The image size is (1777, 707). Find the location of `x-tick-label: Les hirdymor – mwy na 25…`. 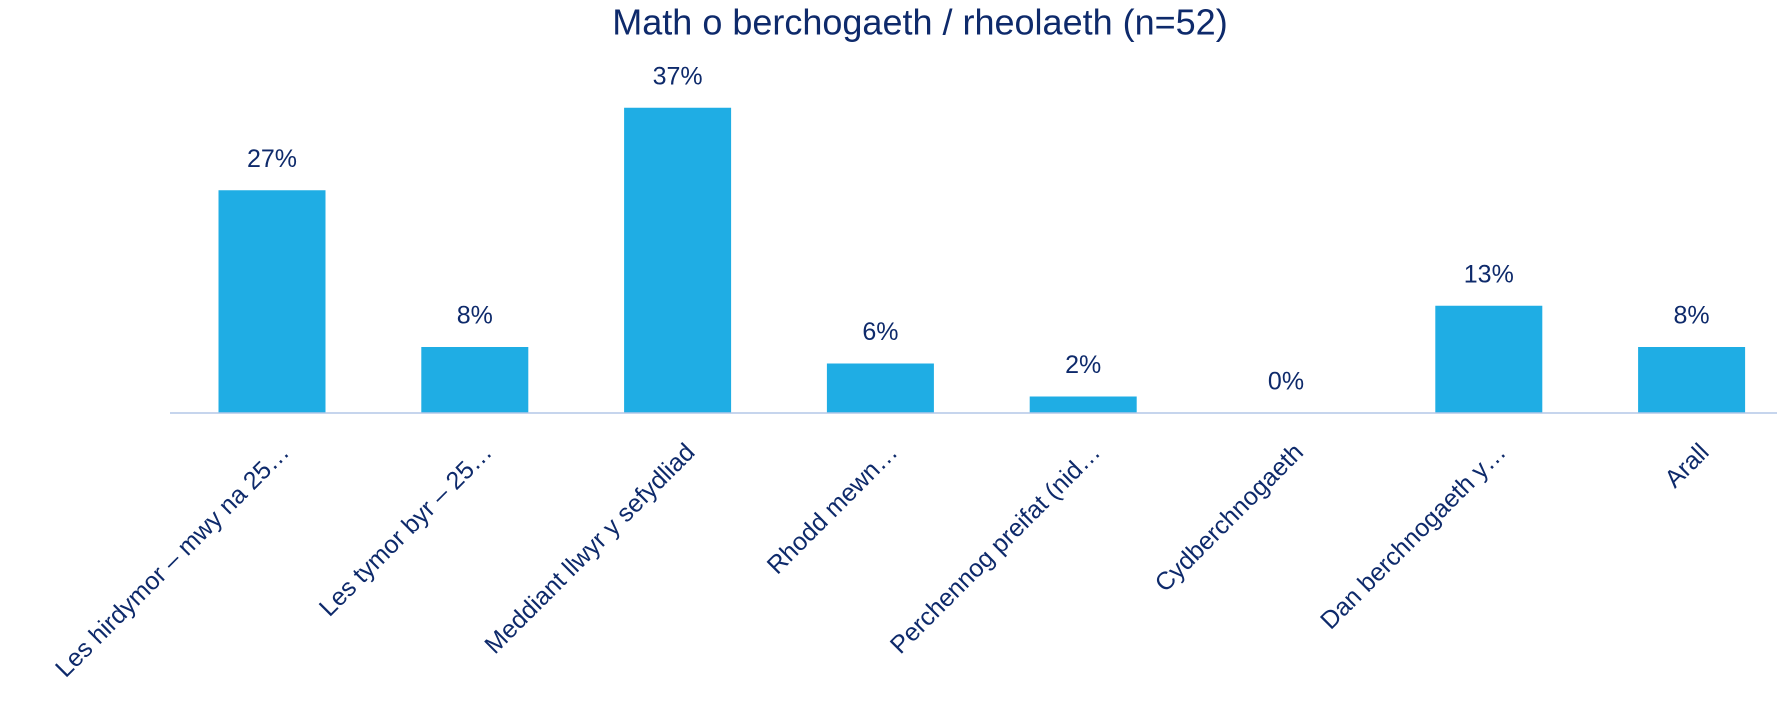

x-tick-label: Les hirdymor – mwy na 25… is located at coordinates (172, 560).